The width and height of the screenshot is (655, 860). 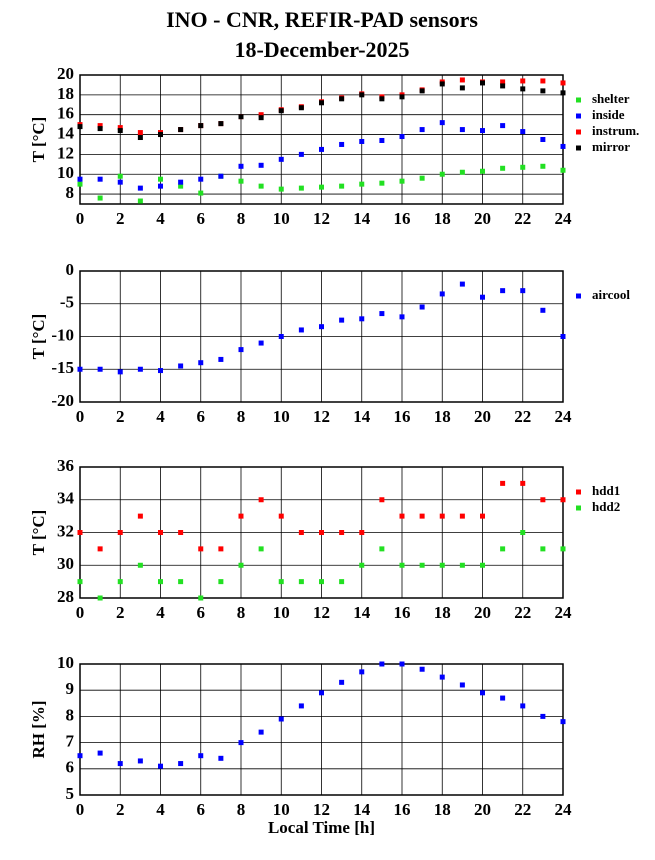 I want to click on y-tick-label: 34, so click(x=66, y=498).